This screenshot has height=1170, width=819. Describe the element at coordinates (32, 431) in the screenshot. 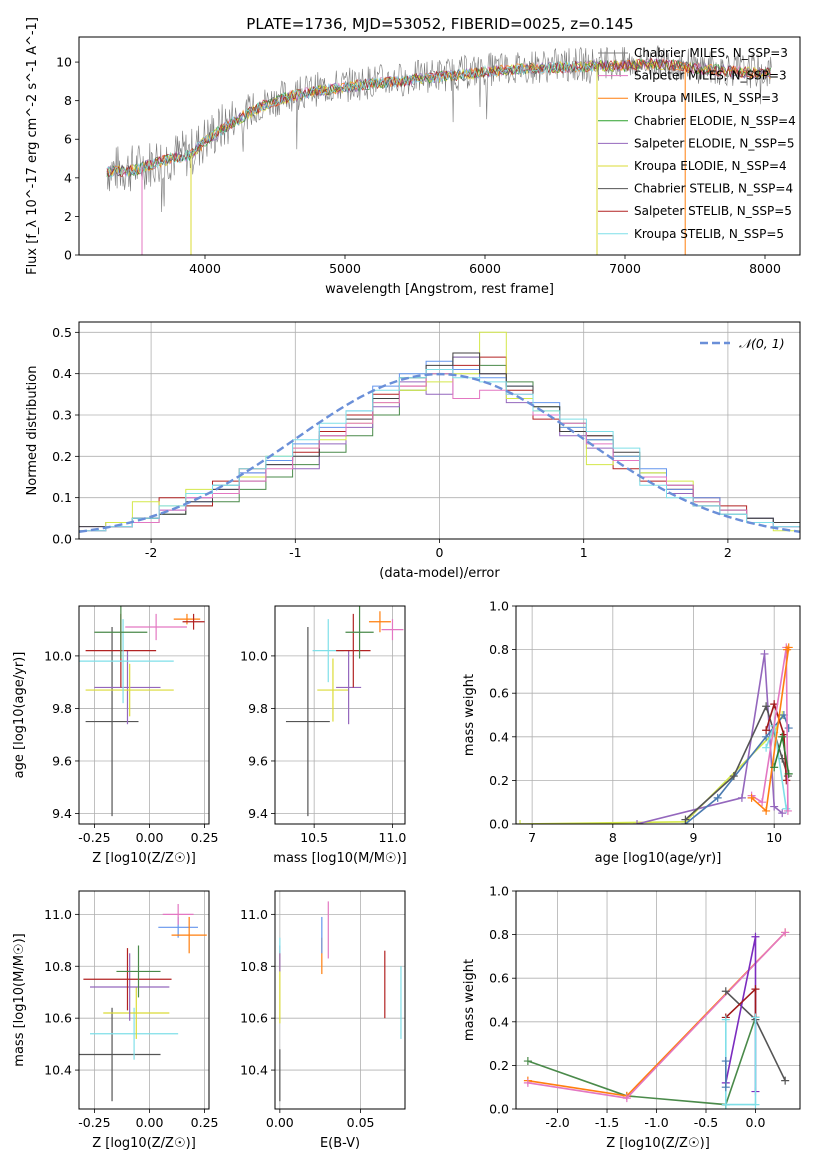

I see `y-axis-label: Normed distribution` at that location.